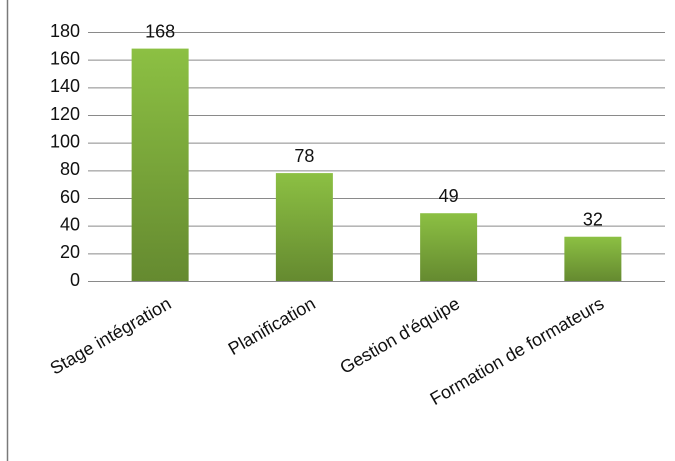  What do you see at coordinates (449, 196) in the screenshot?
I see `data-label: 49` at bounding box center [449, 196].